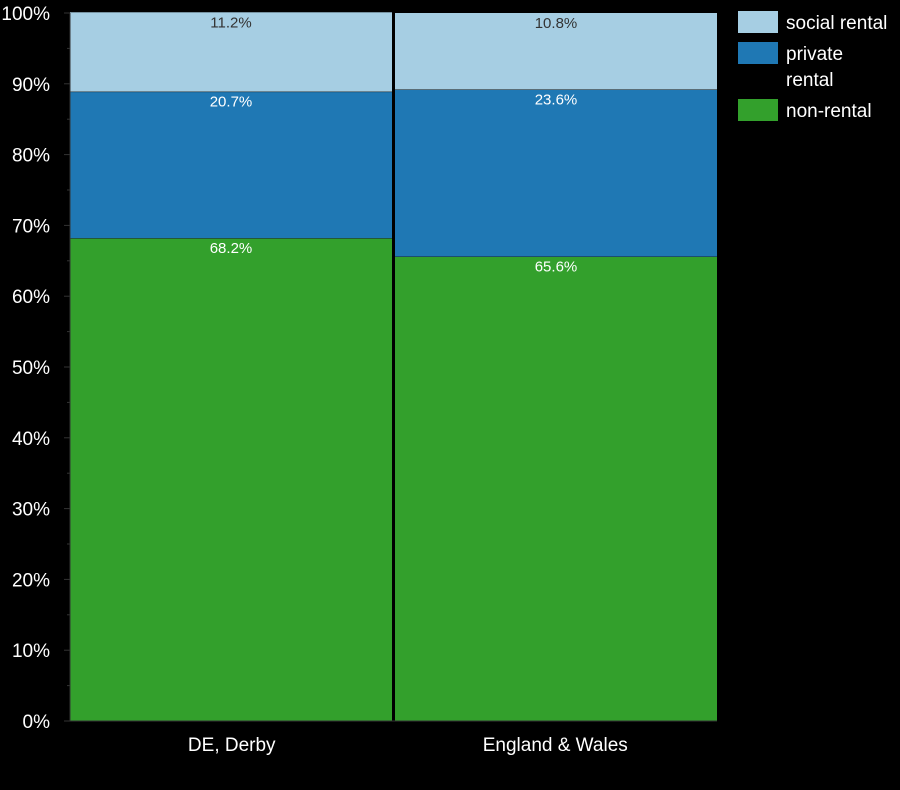  Describe the element at coordinates (810, 80) in the screenshot. I see `legend-label: rental` at that location.